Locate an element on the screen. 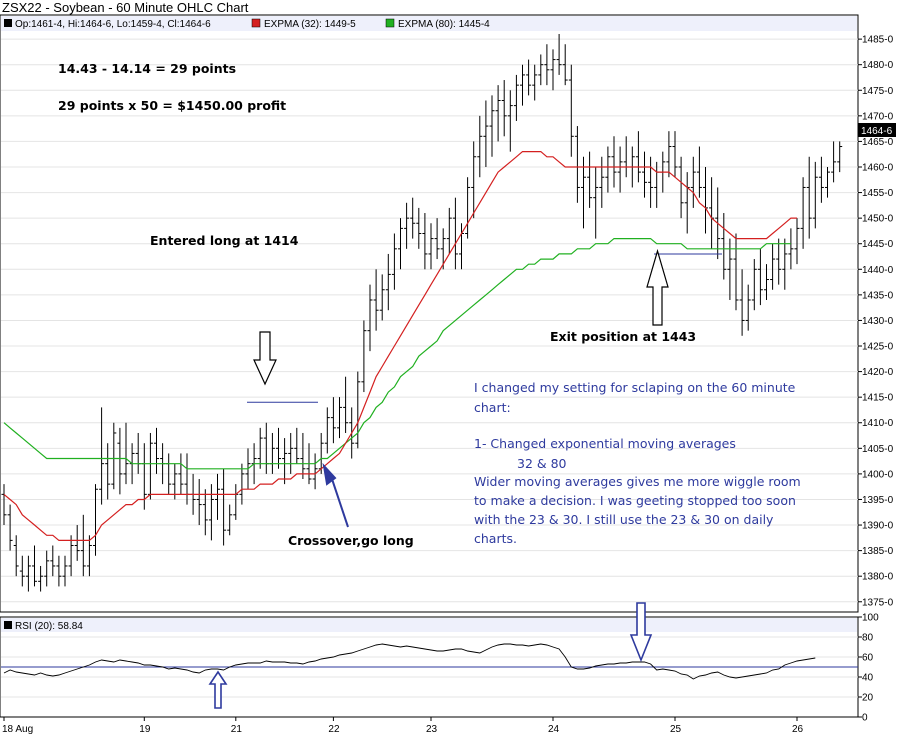  entry-label: Entered long at 1414 is located at coordinates (224, 240).